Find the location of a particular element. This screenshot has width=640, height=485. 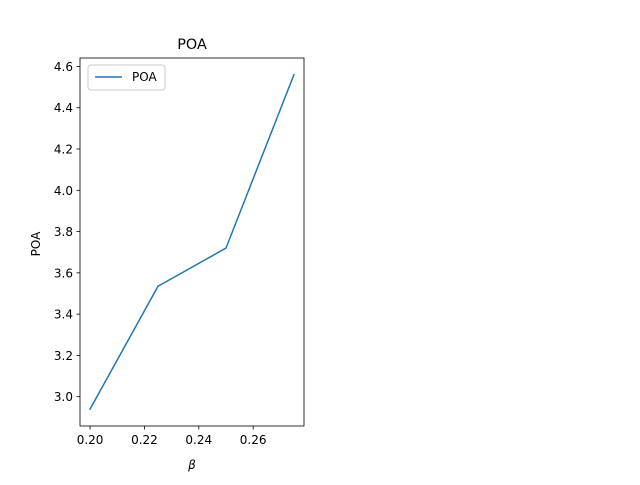

chart-title: POA is located at coordinates (192, 45).